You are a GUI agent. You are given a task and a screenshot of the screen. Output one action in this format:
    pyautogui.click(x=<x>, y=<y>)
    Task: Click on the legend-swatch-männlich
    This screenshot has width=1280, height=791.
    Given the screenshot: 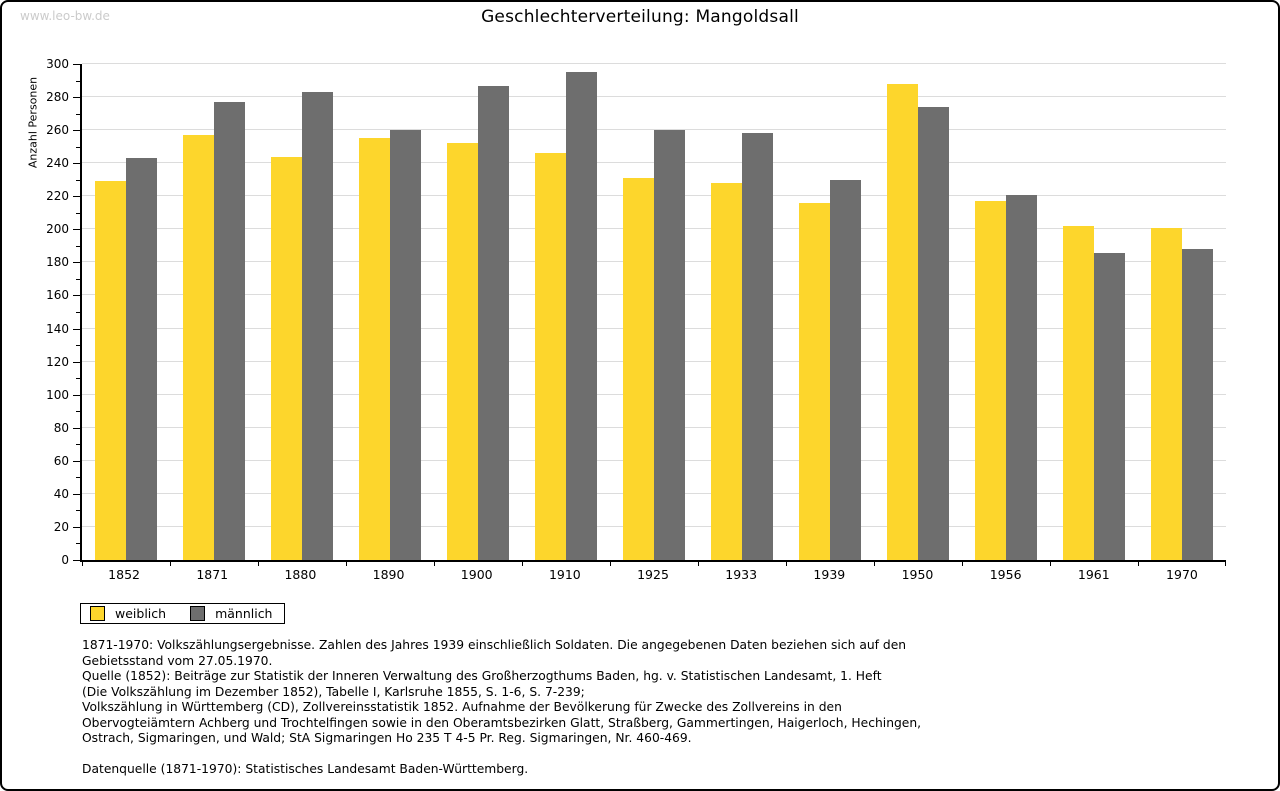 What is the action you would take?
    pyautogui.click(x=198, y=613)
    